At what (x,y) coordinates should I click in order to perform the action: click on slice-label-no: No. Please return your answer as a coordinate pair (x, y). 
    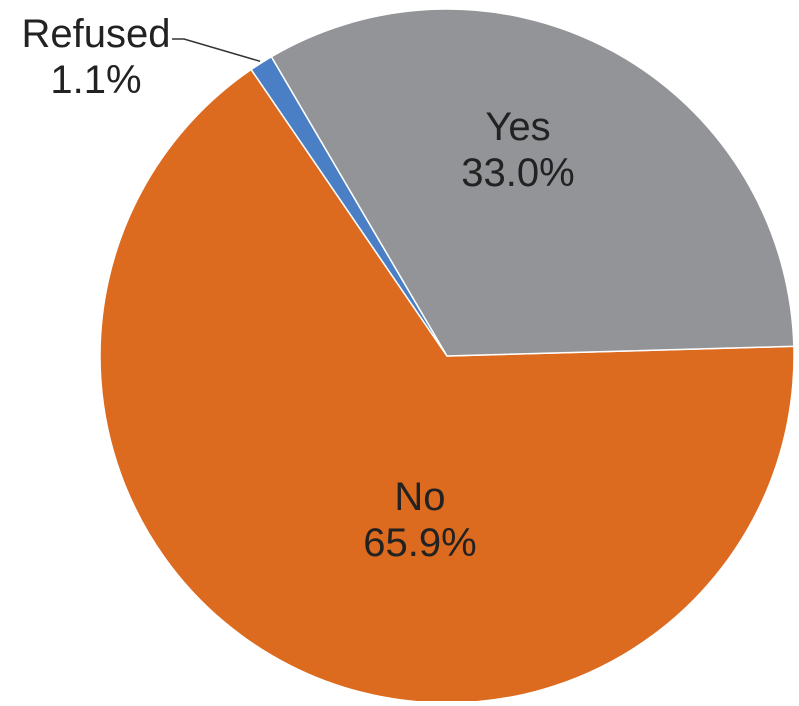
    Looking at the image, I should click on (419, 497).